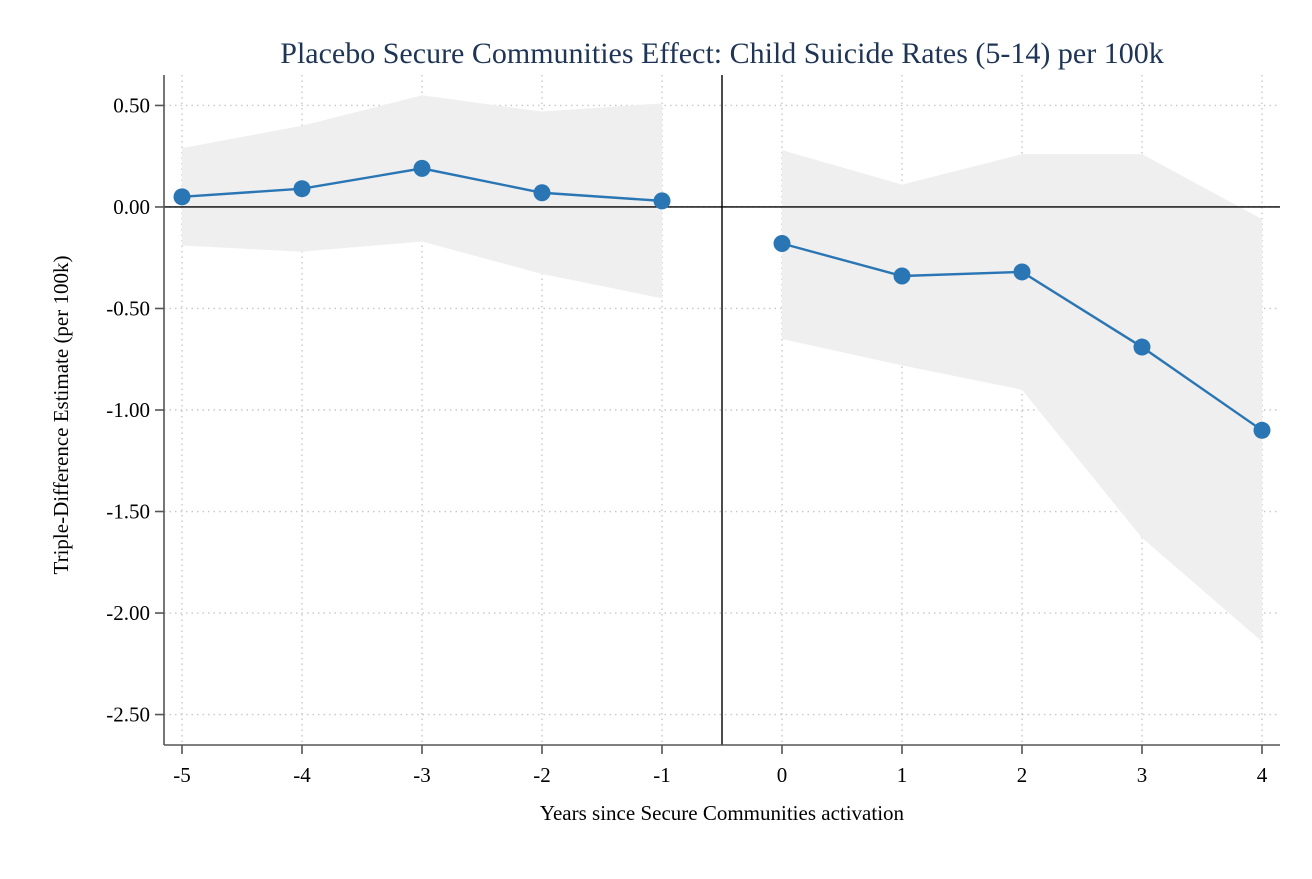  What do you see at coordinates (1022, 775) in the screenshot?
I see `x-tick-label: 2` at bounding box center [1022, 775].